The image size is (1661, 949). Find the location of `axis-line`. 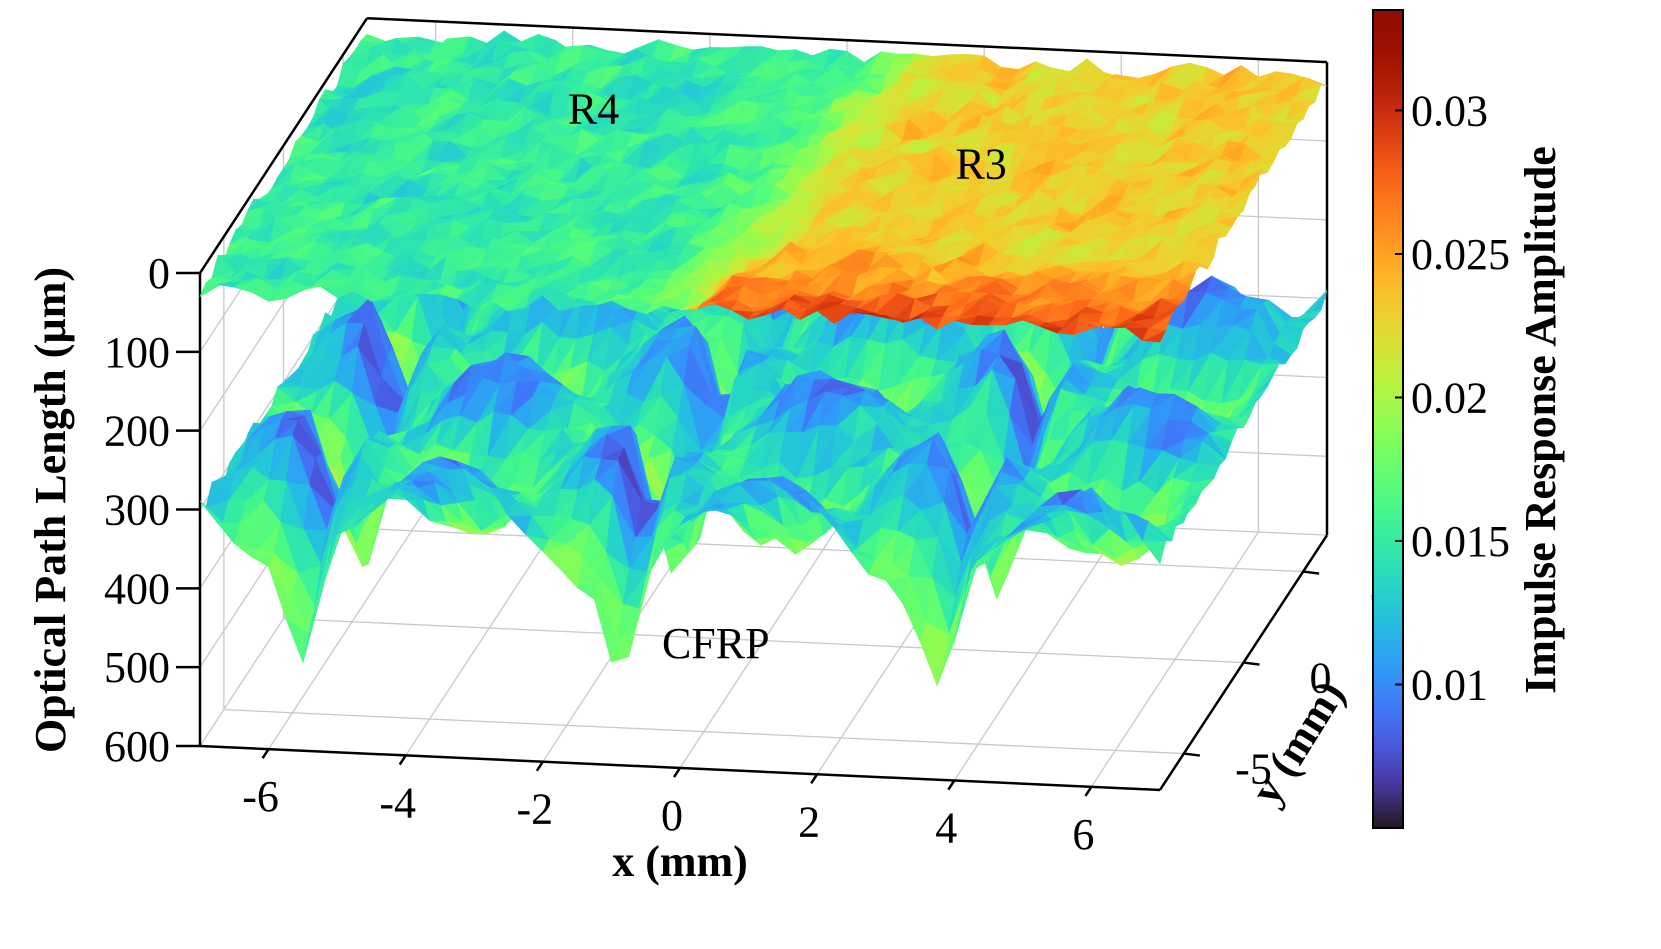

axis-line is located at coordinates (283, 145).